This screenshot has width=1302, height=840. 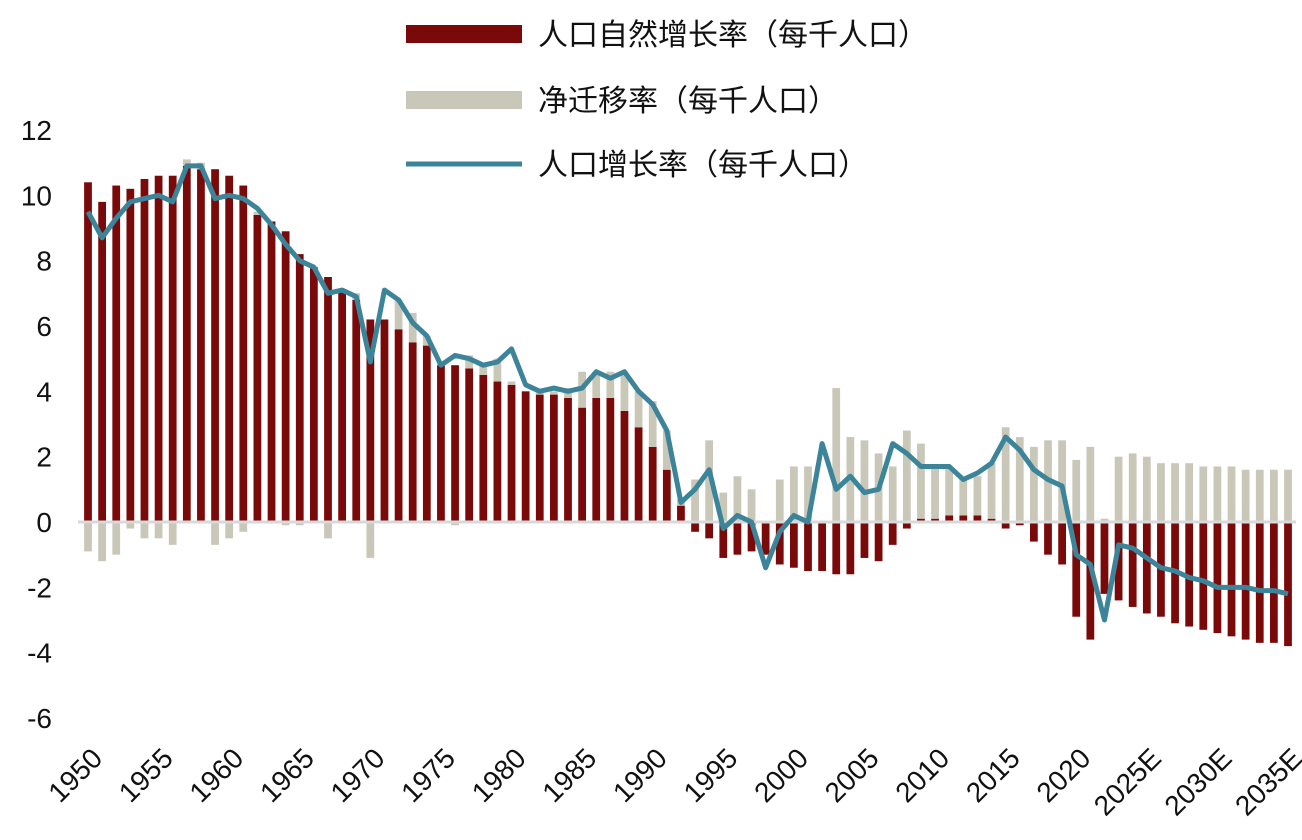 What do you see at coordinates (216, 775) in the screenshot?
I see `x-tick-label: 1960` at bounding box center [216, 775].